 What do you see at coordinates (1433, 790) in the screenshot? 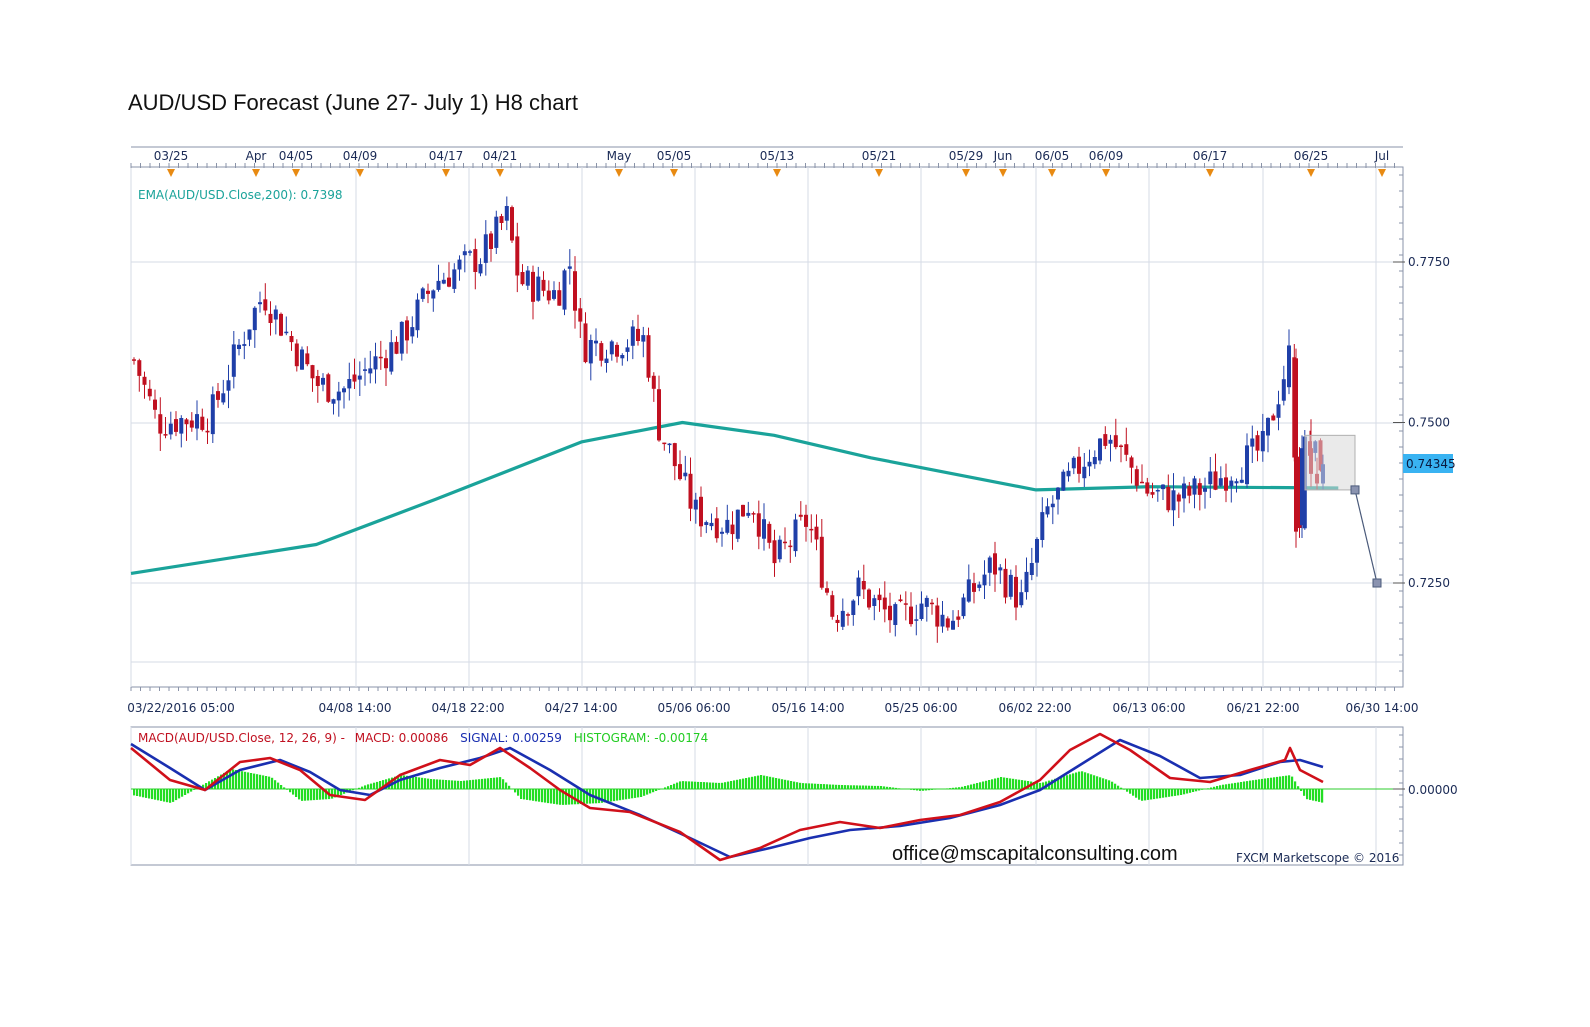
I see `macd-zero-label: 0.00000` at bounding box center [1433, 790].